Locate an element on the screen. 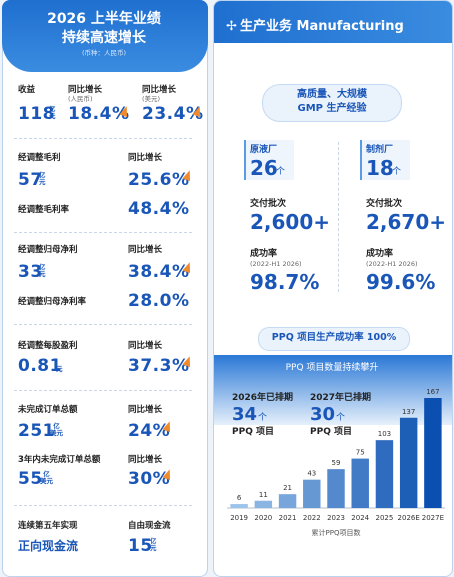 This screenshot has width=454, height=577. value: 24% is located at coordinates (149, 431).